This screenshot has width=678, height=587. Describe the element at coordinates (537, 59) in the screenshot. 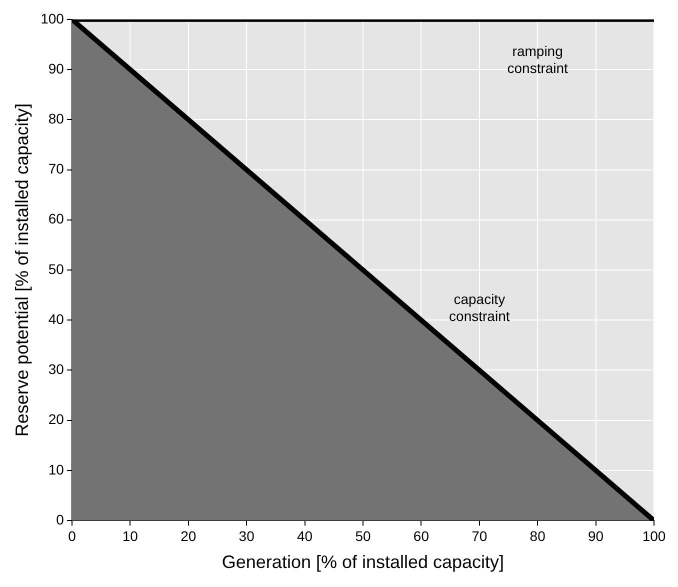

I see `annotation: ramping constraint` at that location.